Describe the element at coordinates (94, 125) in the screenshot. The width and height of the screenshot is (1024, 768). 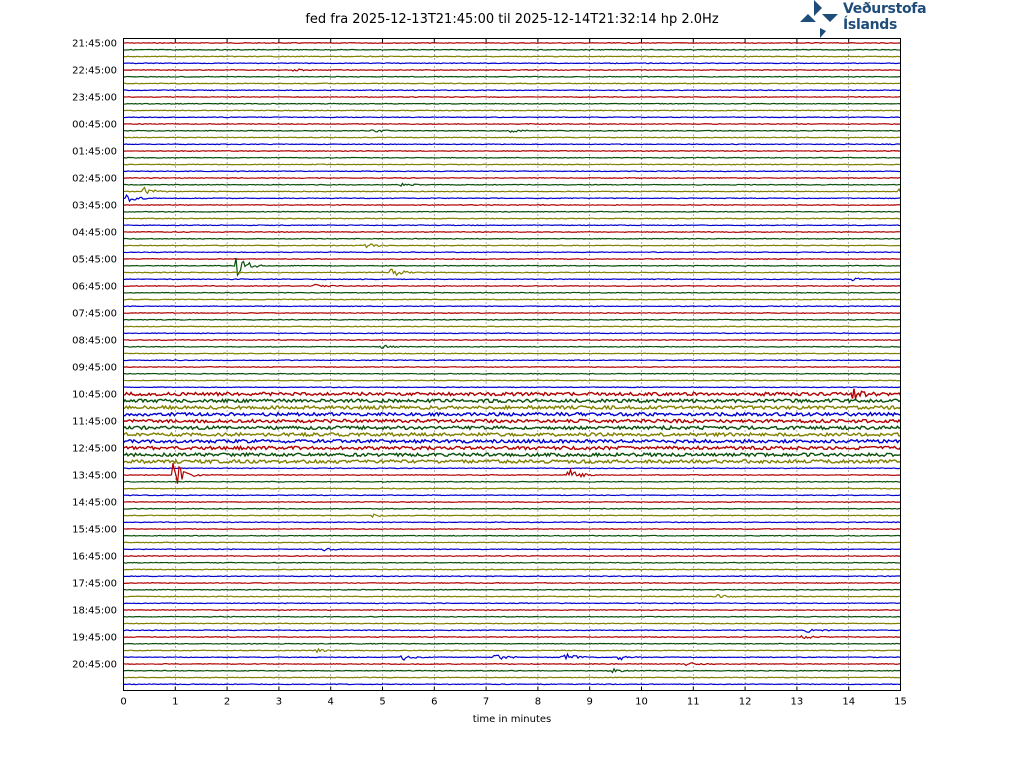
I see `hour-label: 00:45:00` at that location.